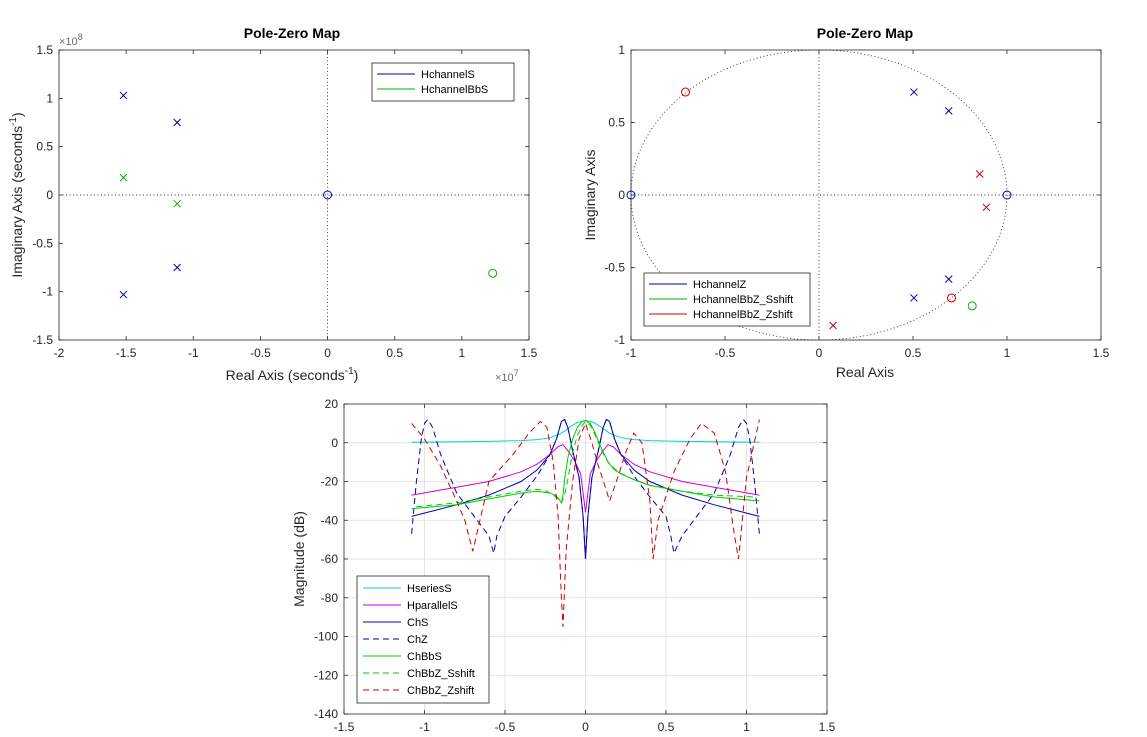 This screenshot has height=737, width=1147. I want to click on z-plane-title: Pole-Zero Map, so click(865, 33).